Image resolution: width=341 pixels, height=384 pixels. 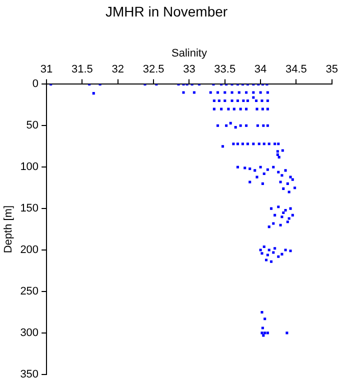 What do you see at coordinates (8, 229) in the screenshot?
I see `y-axis-title: Depth [m]` at bounding box center [8, 229].